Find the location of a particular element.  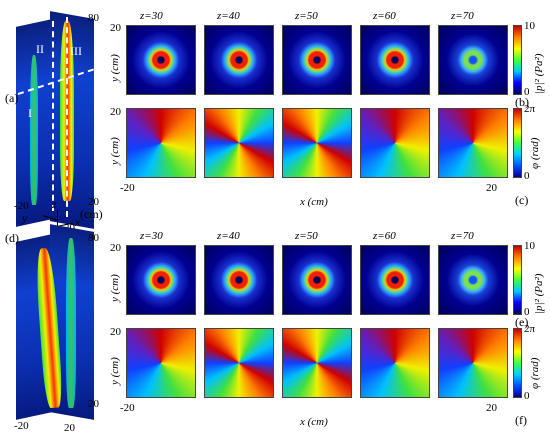

y-label-b-wrap: y (cm) is located at coordinates (116, 62).